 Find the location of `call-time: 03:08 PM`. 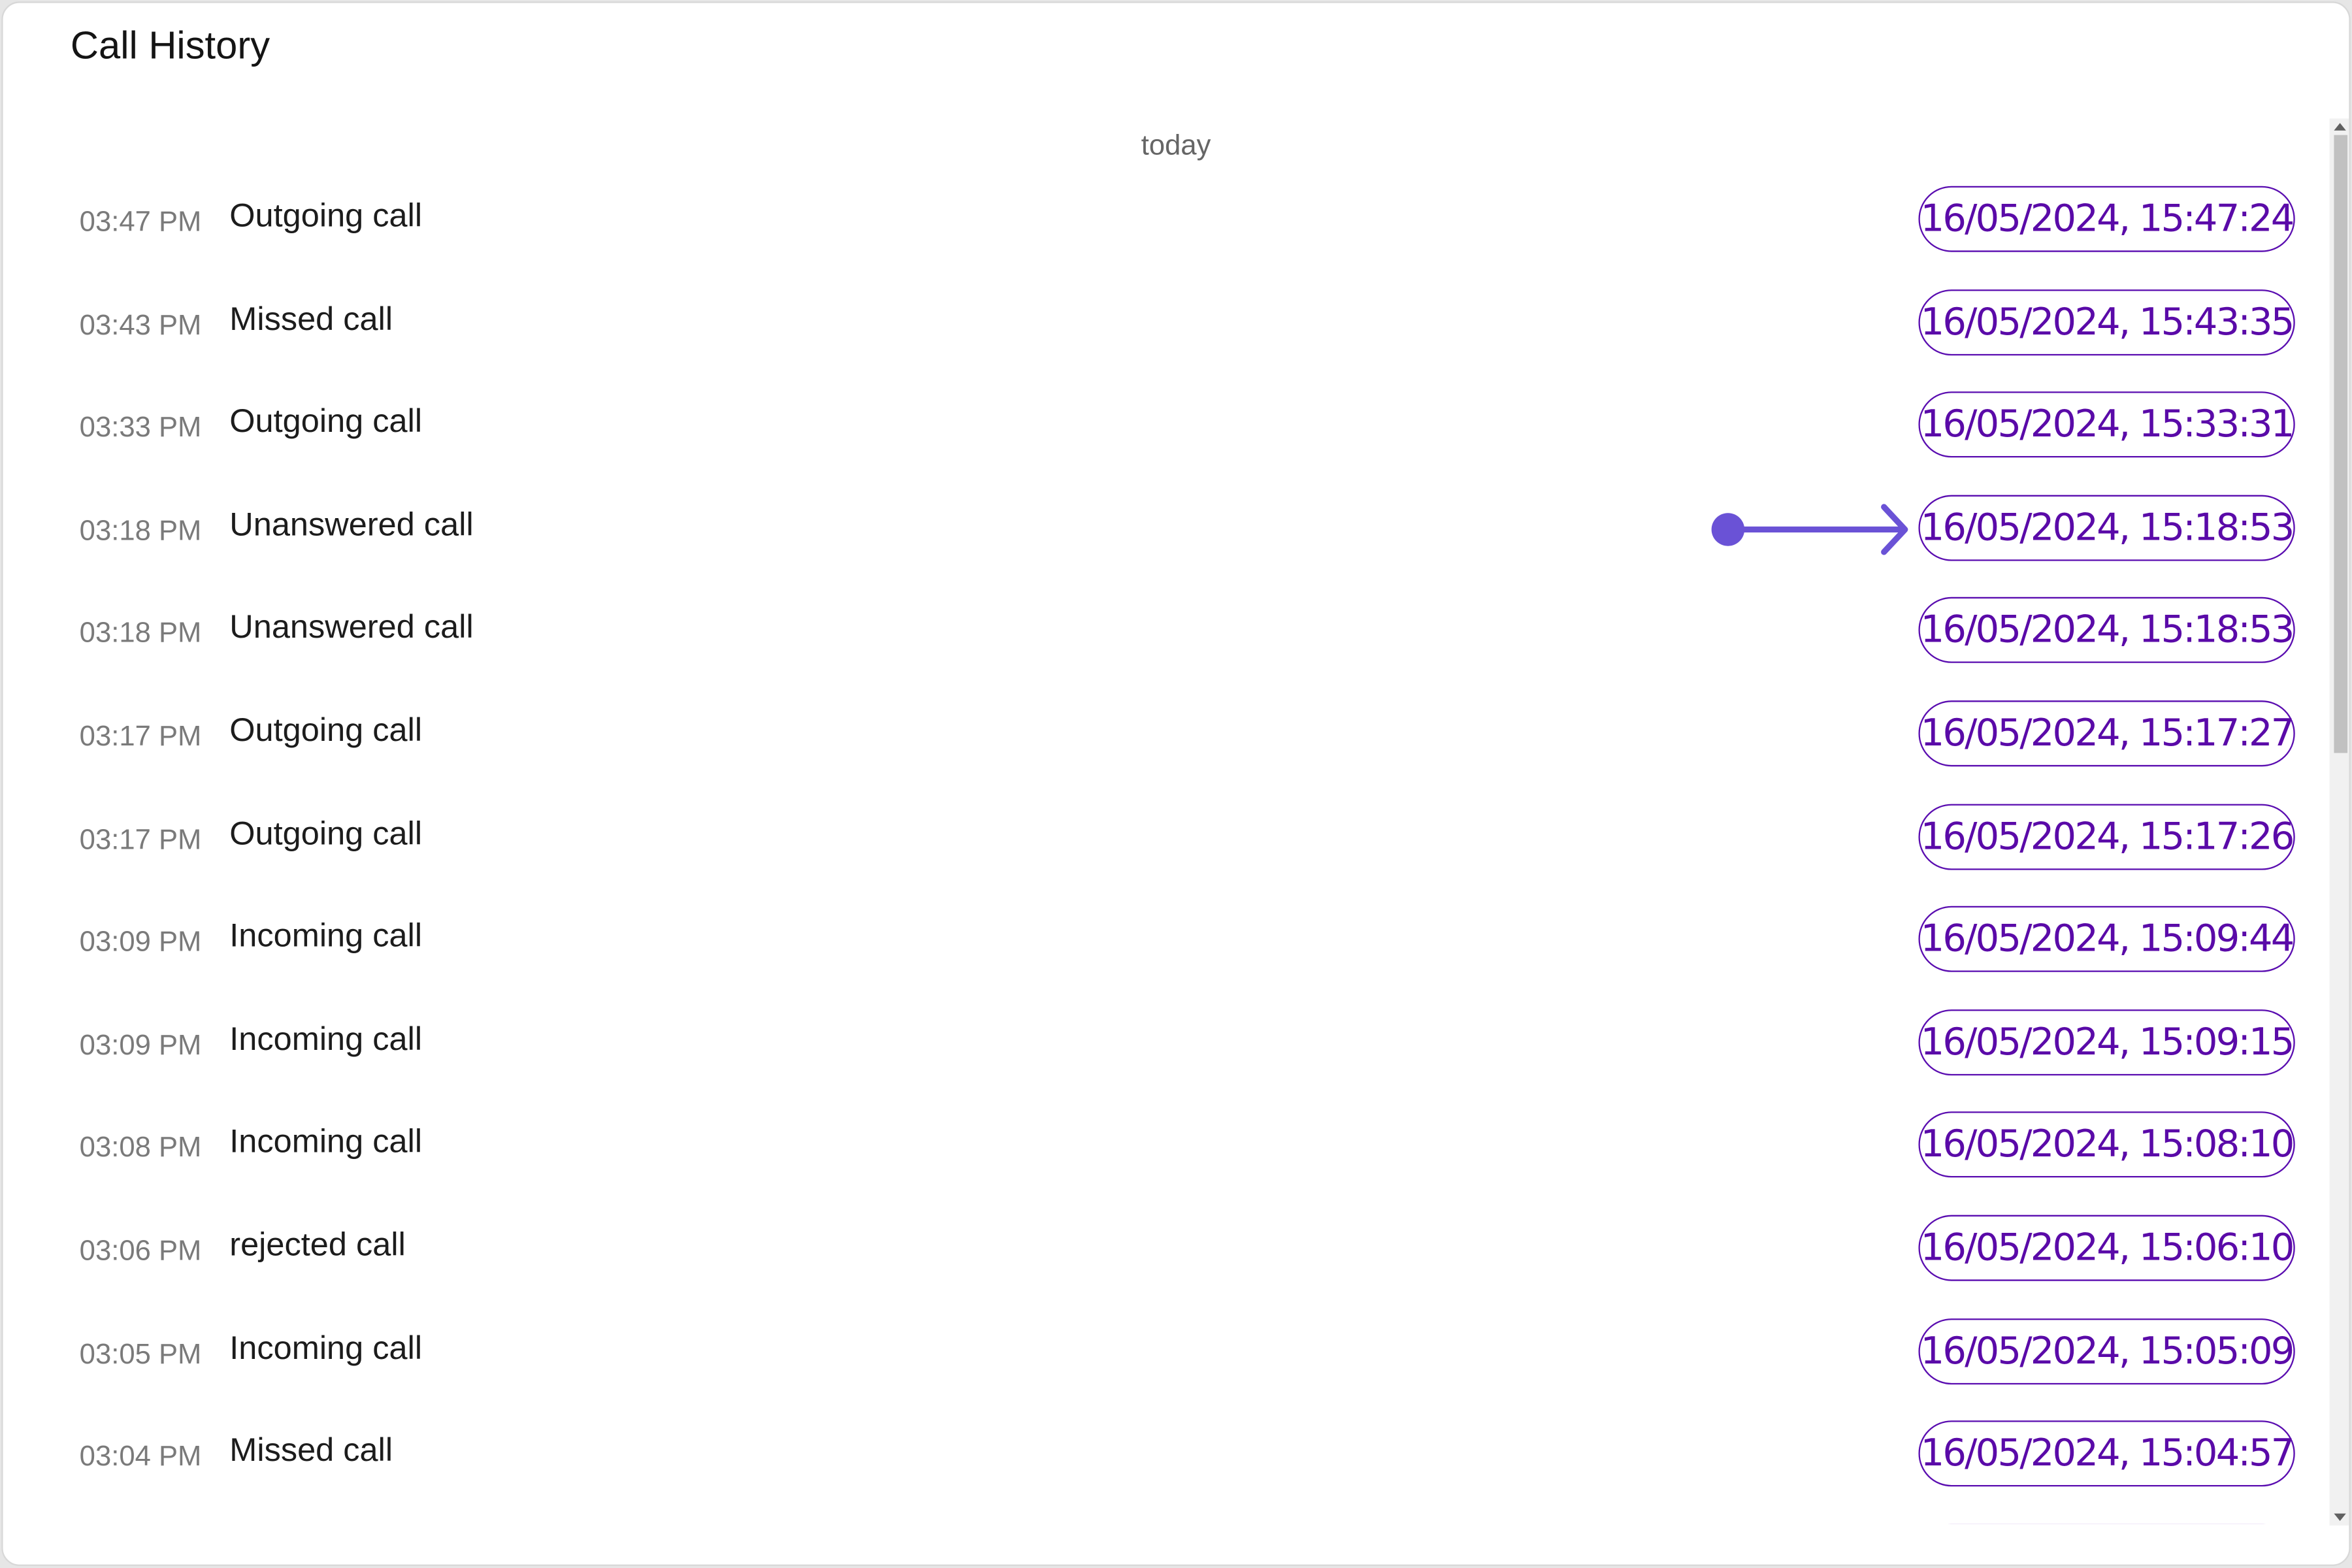

call-time: 03:08 PM is located at coordinates (140, 1149).